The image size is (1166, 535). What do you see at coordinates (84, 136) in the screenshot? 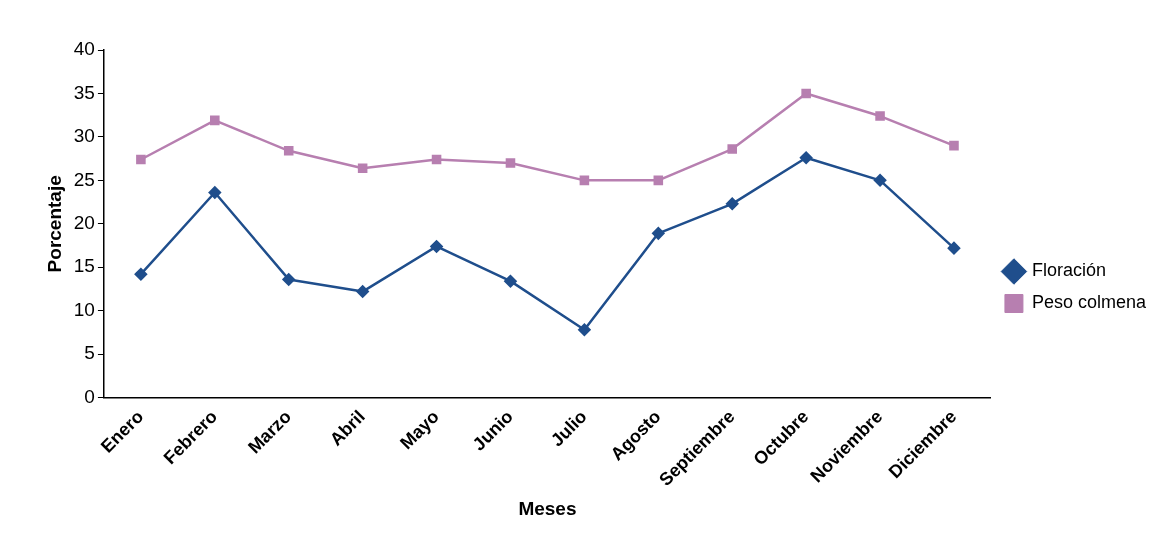
I see `y-tick-label: 30` at bounding box center [84, 136].